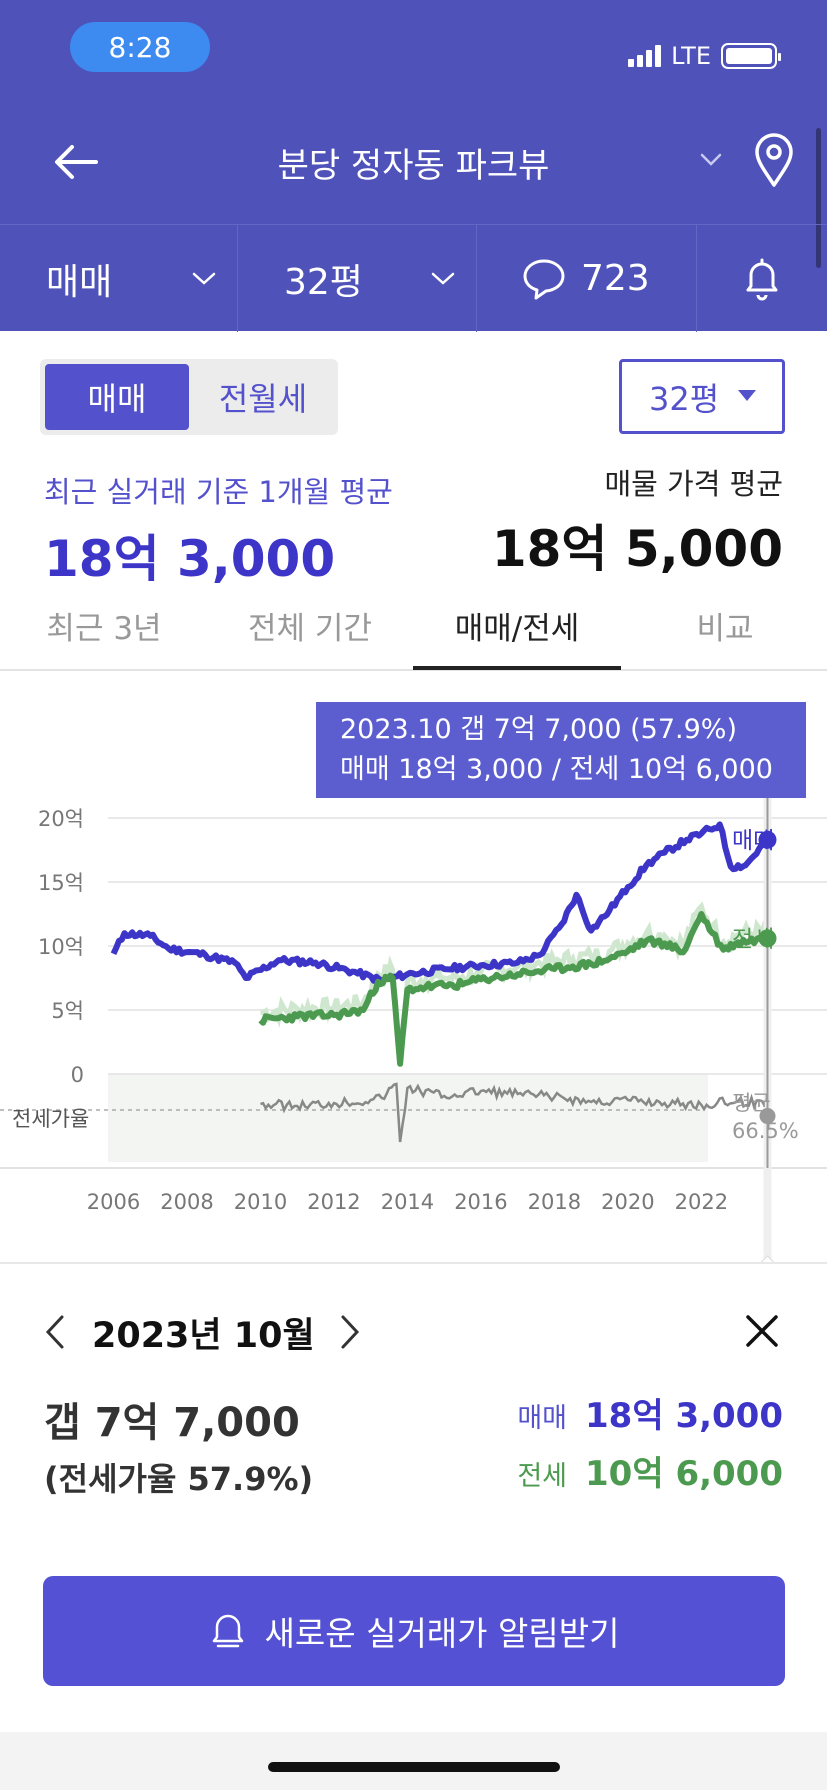 This screenshot has height=1790, width=827. What do you see at coordinates (104, 629) in the screenshot?
I see `tab-recent-3y: 최근 3년` at bounding box center [104, 629].